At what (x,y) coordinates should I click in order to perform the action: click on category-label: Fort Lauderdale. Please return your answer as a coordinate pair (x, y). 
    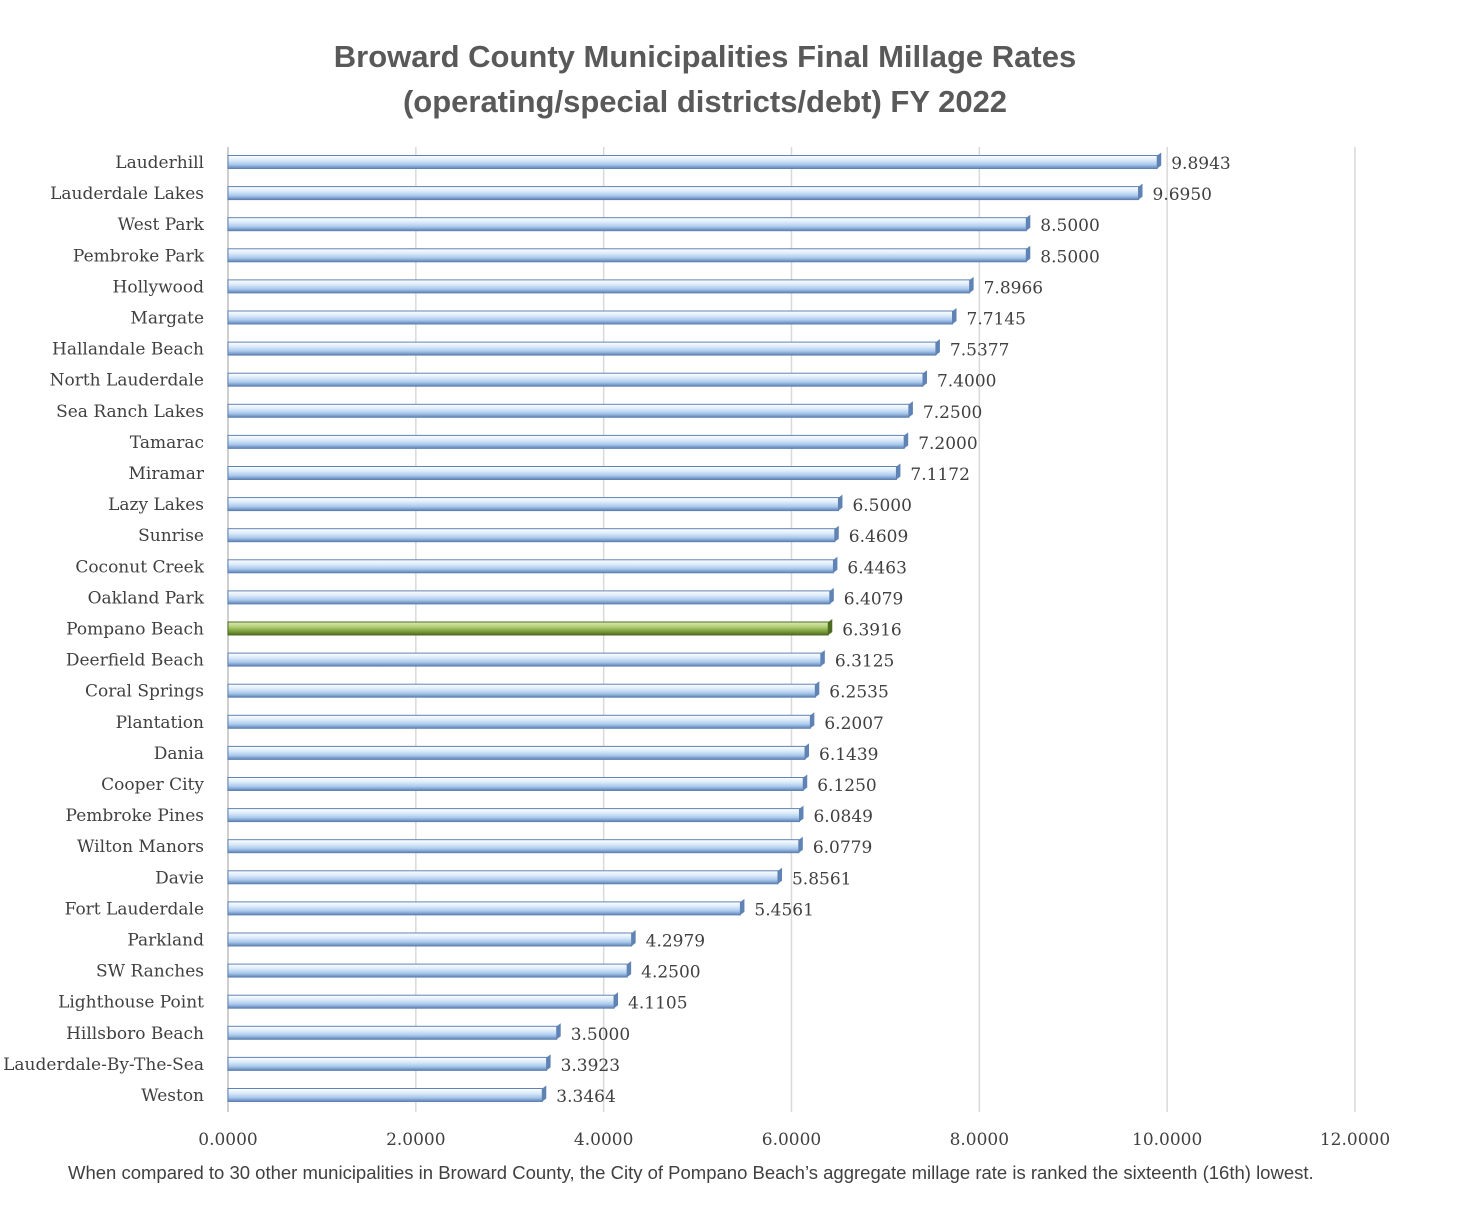
    Looking at the image, I should click on (134, 909).